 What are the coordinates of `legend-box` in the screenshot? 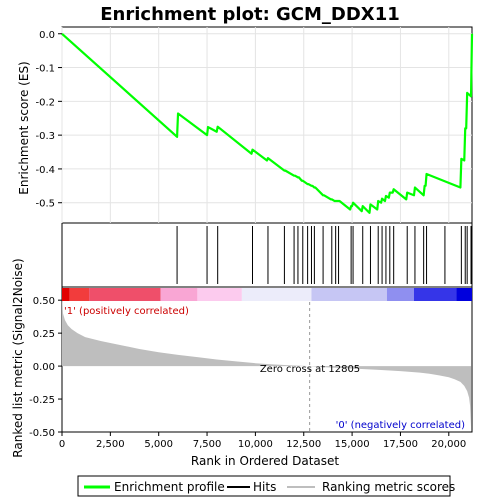 It's located at (264, 486).